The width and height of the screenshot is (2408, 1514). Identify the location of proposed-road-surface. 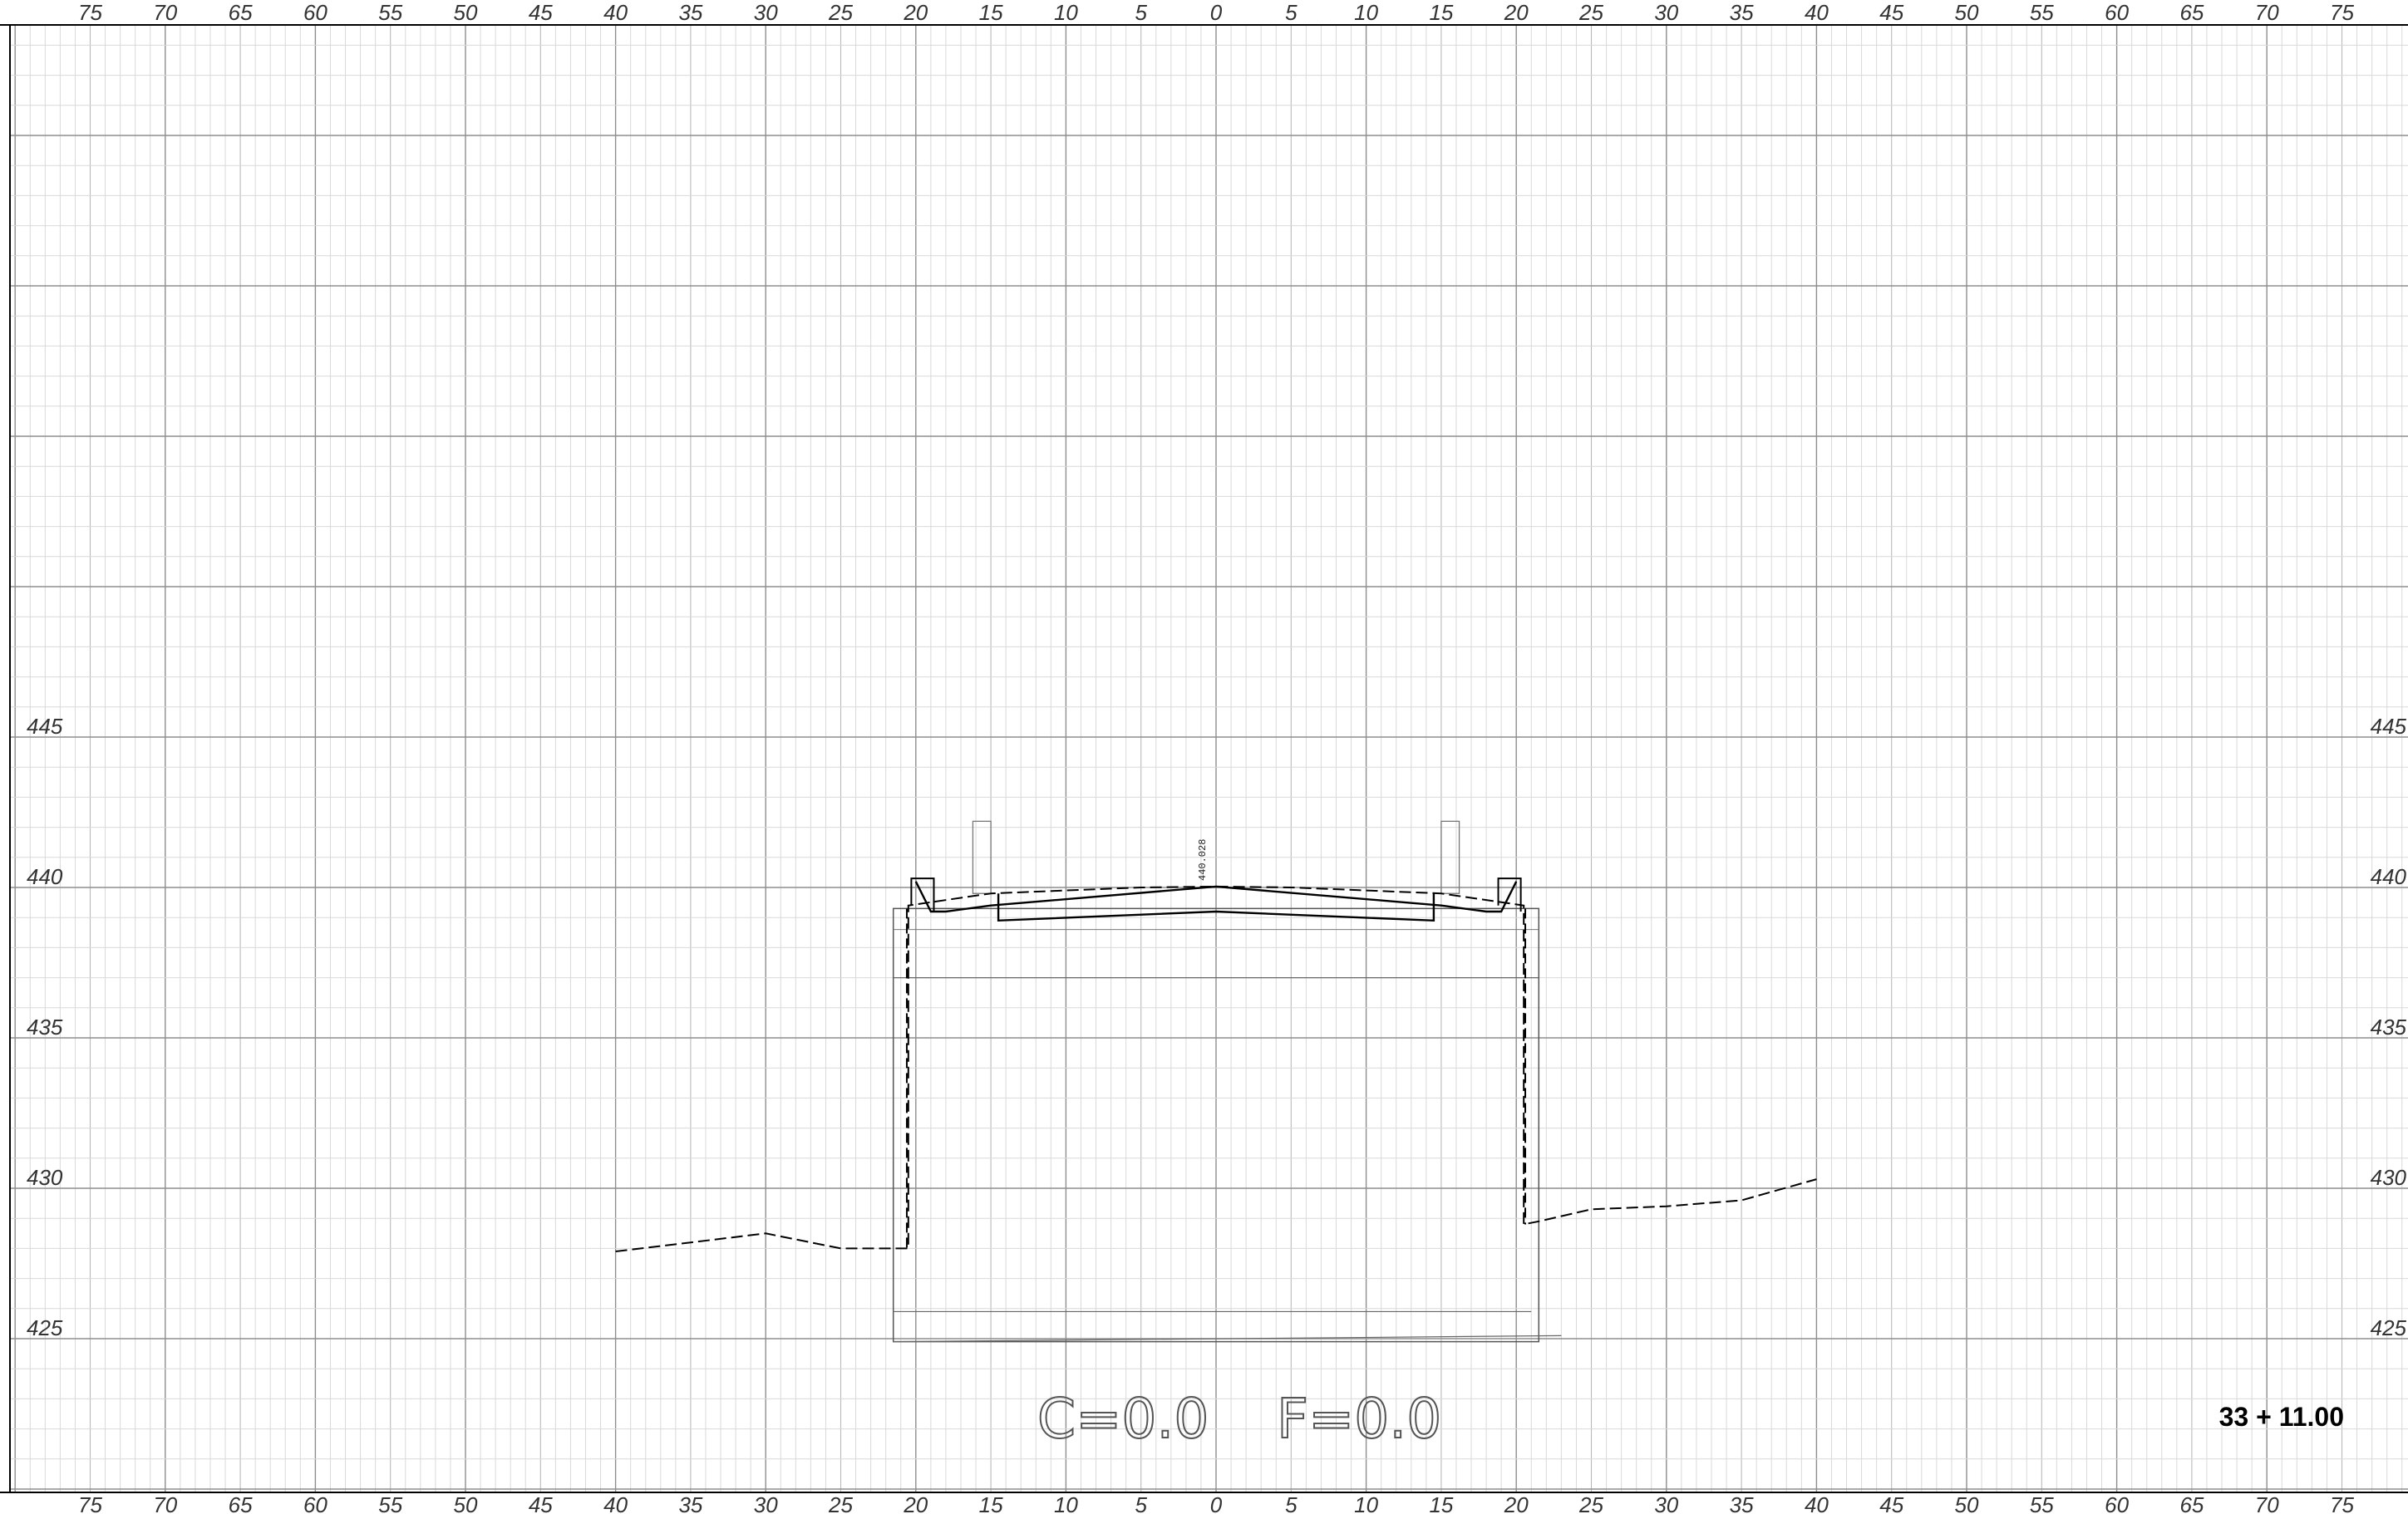
(1216, 897).